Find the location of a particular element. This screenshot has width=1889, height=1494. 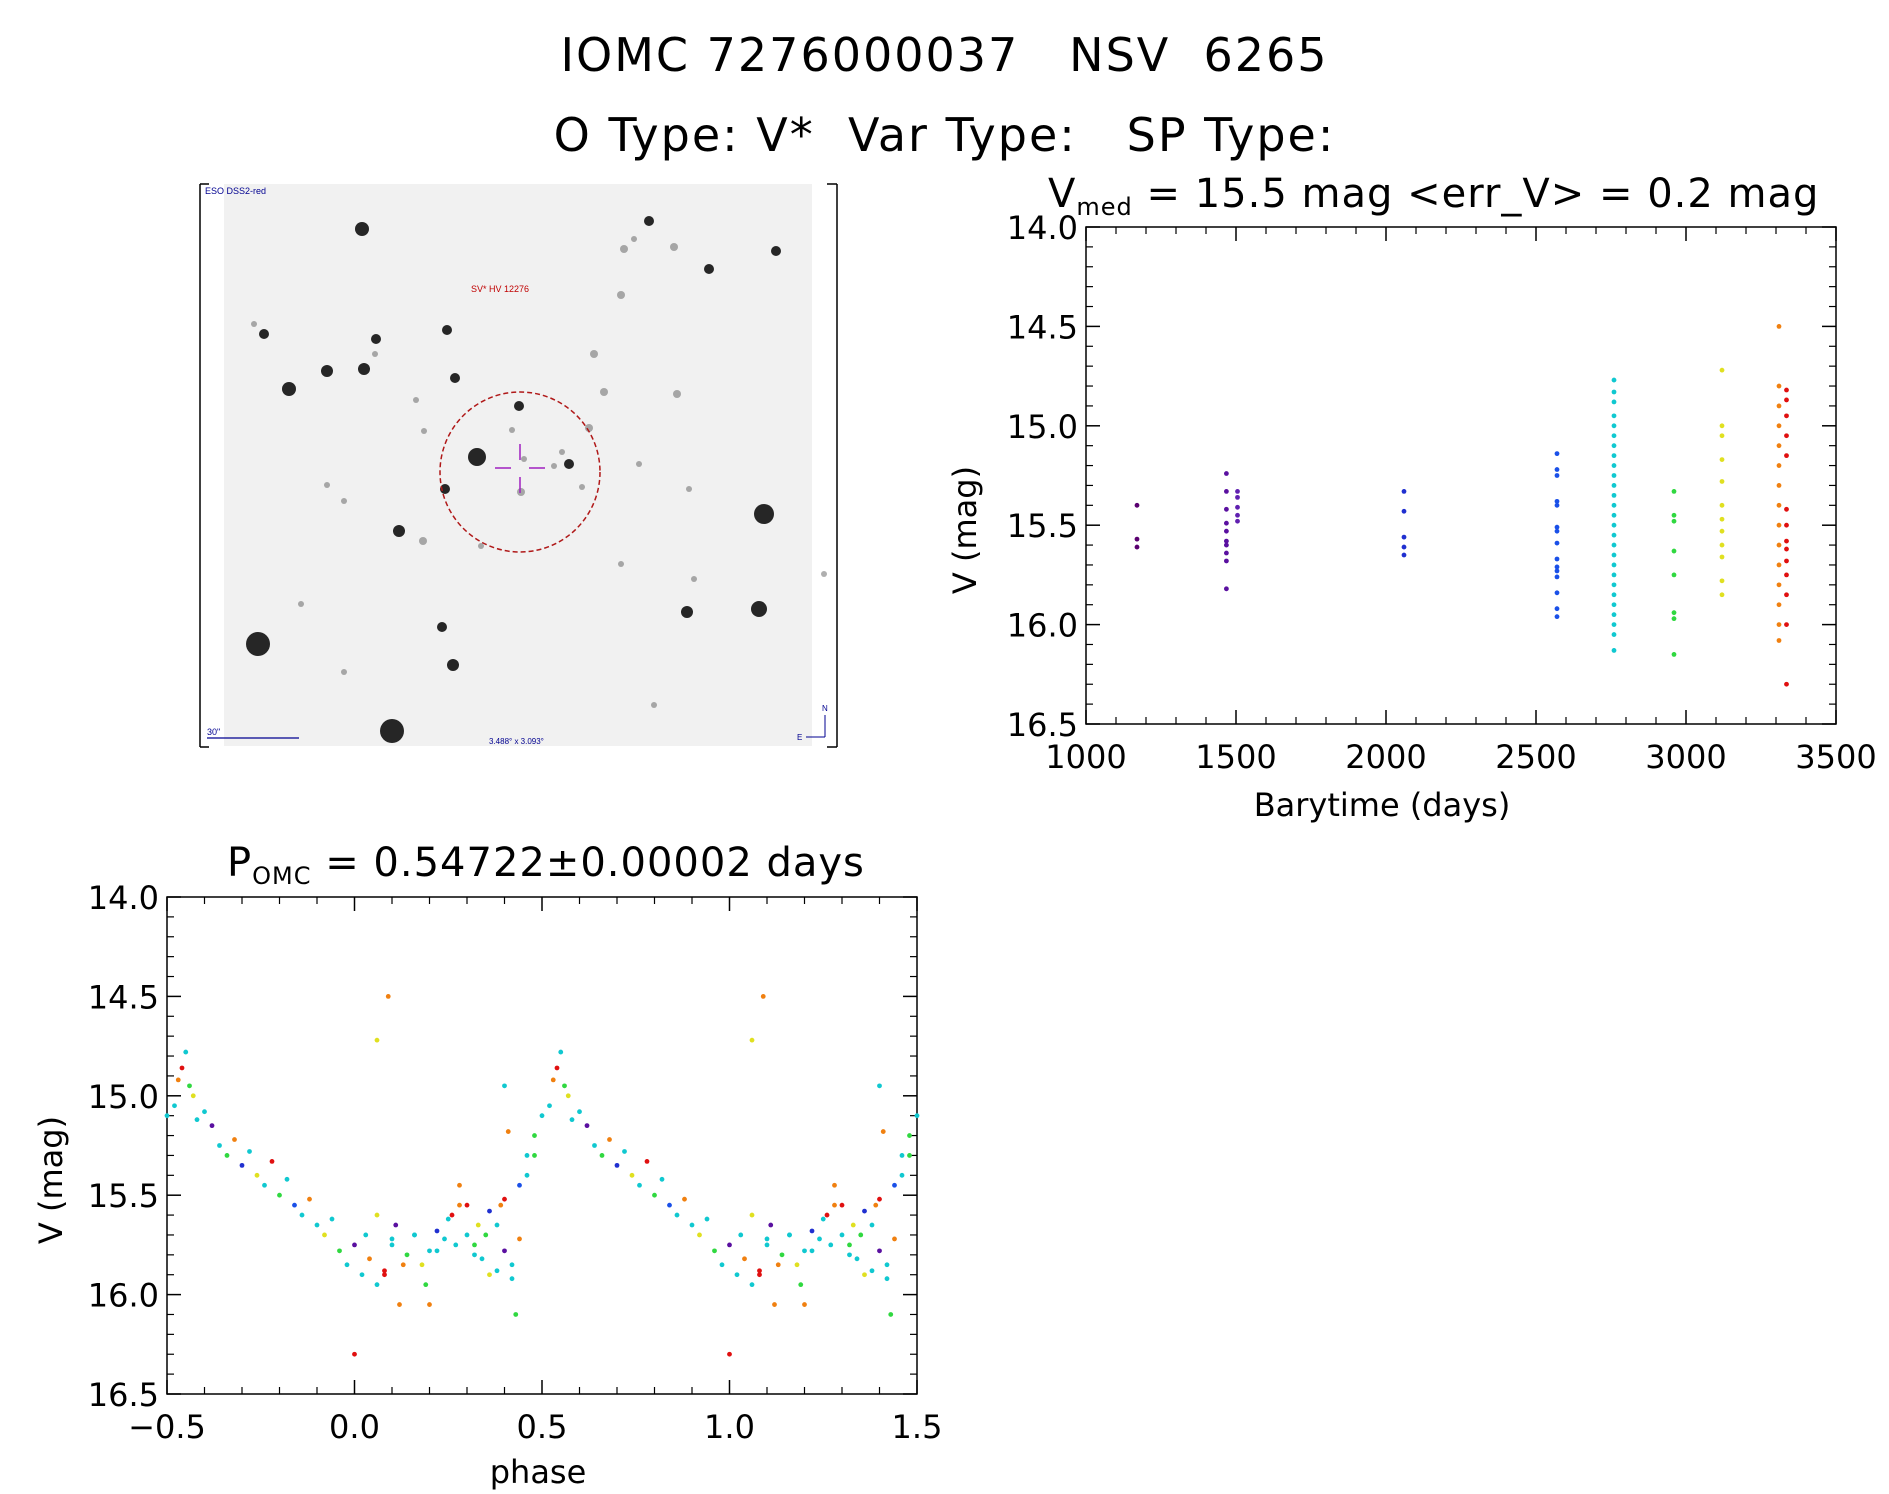

star-field is located at coordinates (536, 479).